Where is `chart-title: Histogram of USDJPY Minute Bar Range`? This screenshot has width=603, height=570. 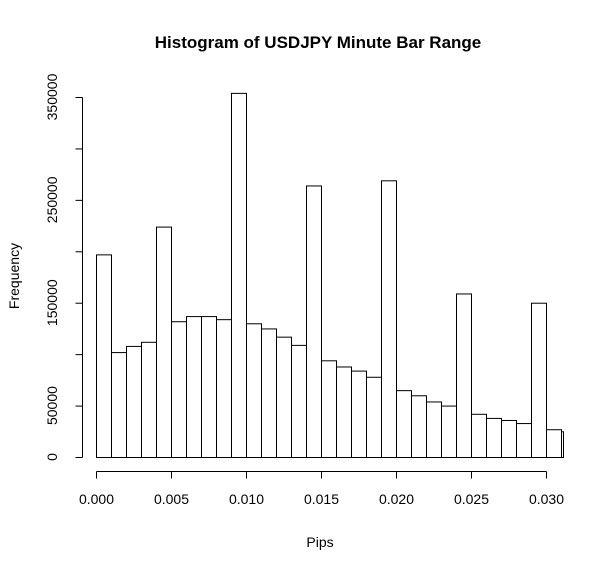
chart-title: Histogram of USDJPY Minute Bar Range is located at coordinates (318, 42).